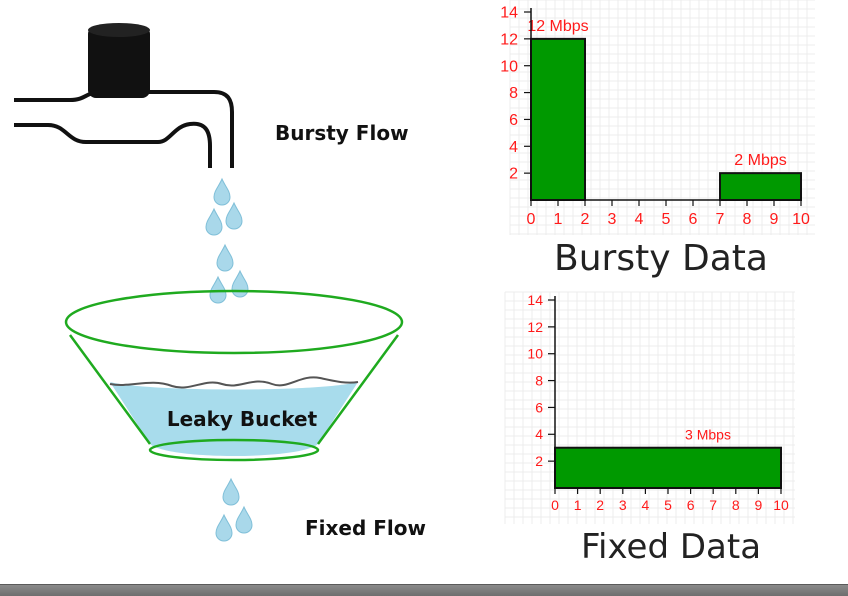  What do you see at coordinates (242, 419) in the screenshot?
I see `leaky-bucket-label: Leaky Bucket` at bounding box center [242, 419].